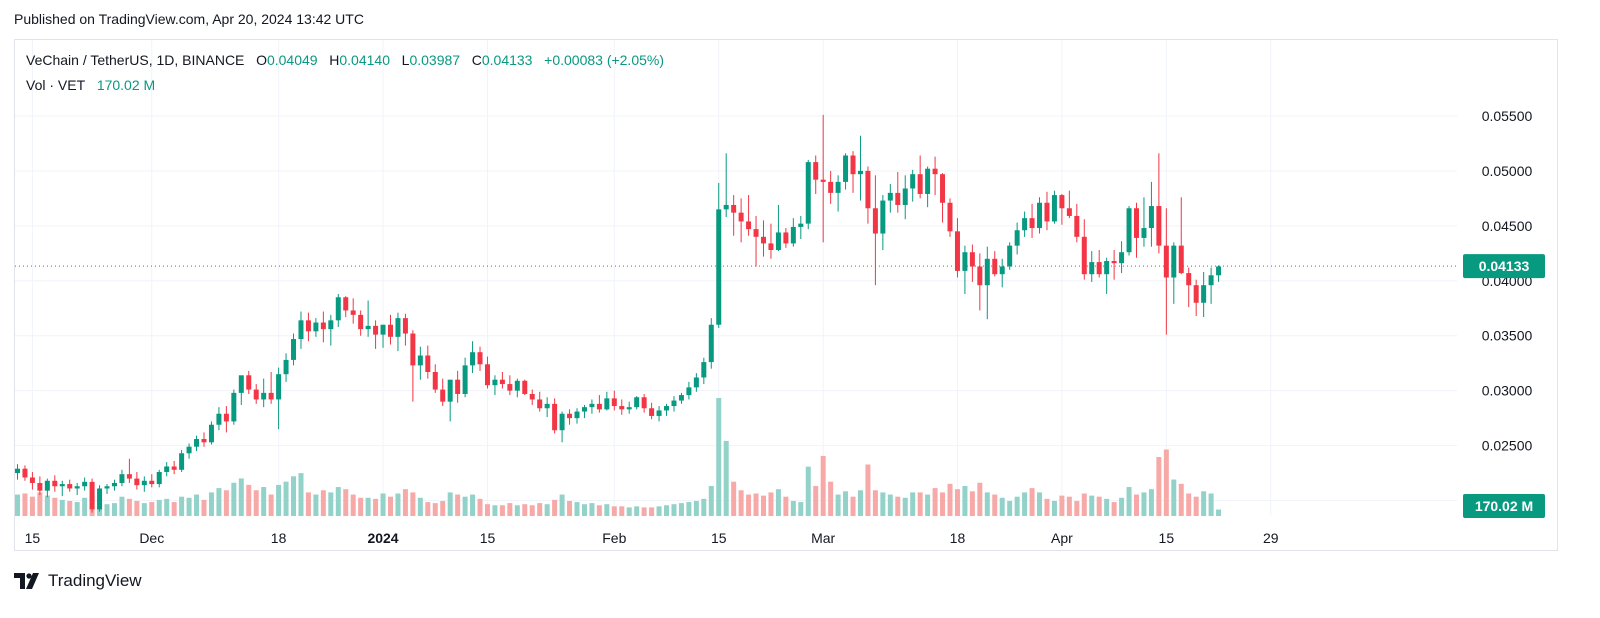 The image size is (1600, 618). Describe the element at coordinates (26, 581) in the screenshot. I see `tradingview-logo-icon` at that location.